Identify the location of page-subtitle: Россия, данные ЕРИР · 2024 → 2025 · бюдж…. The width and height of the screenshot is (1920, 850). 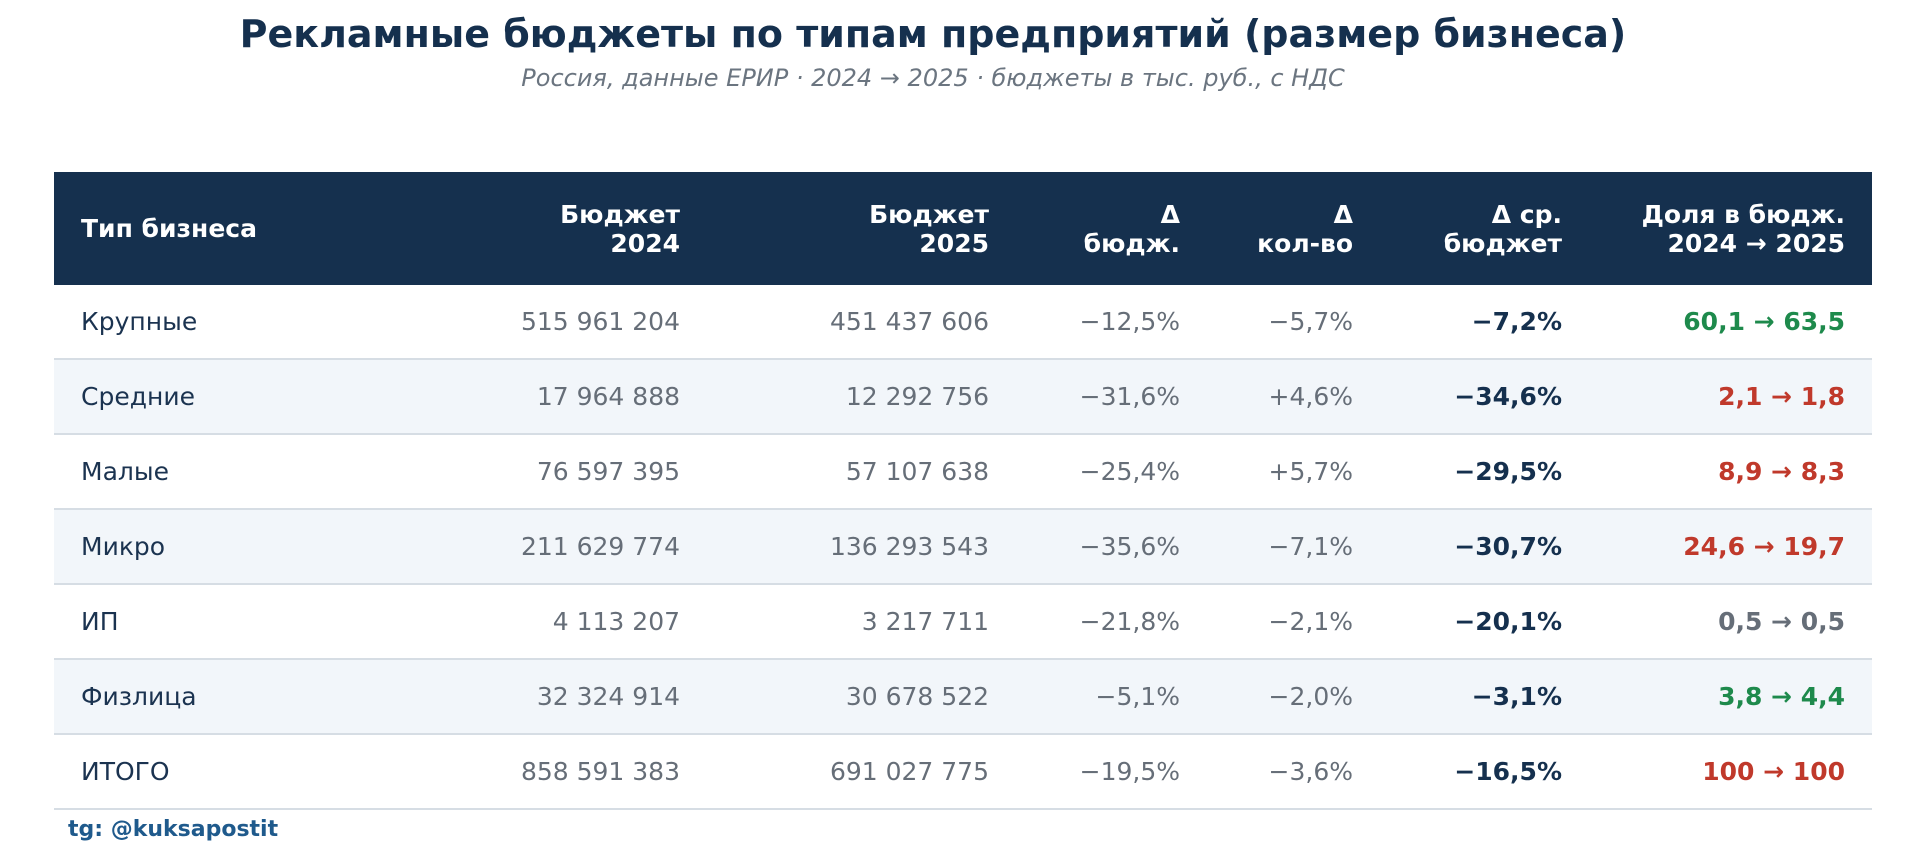
(933, 78).